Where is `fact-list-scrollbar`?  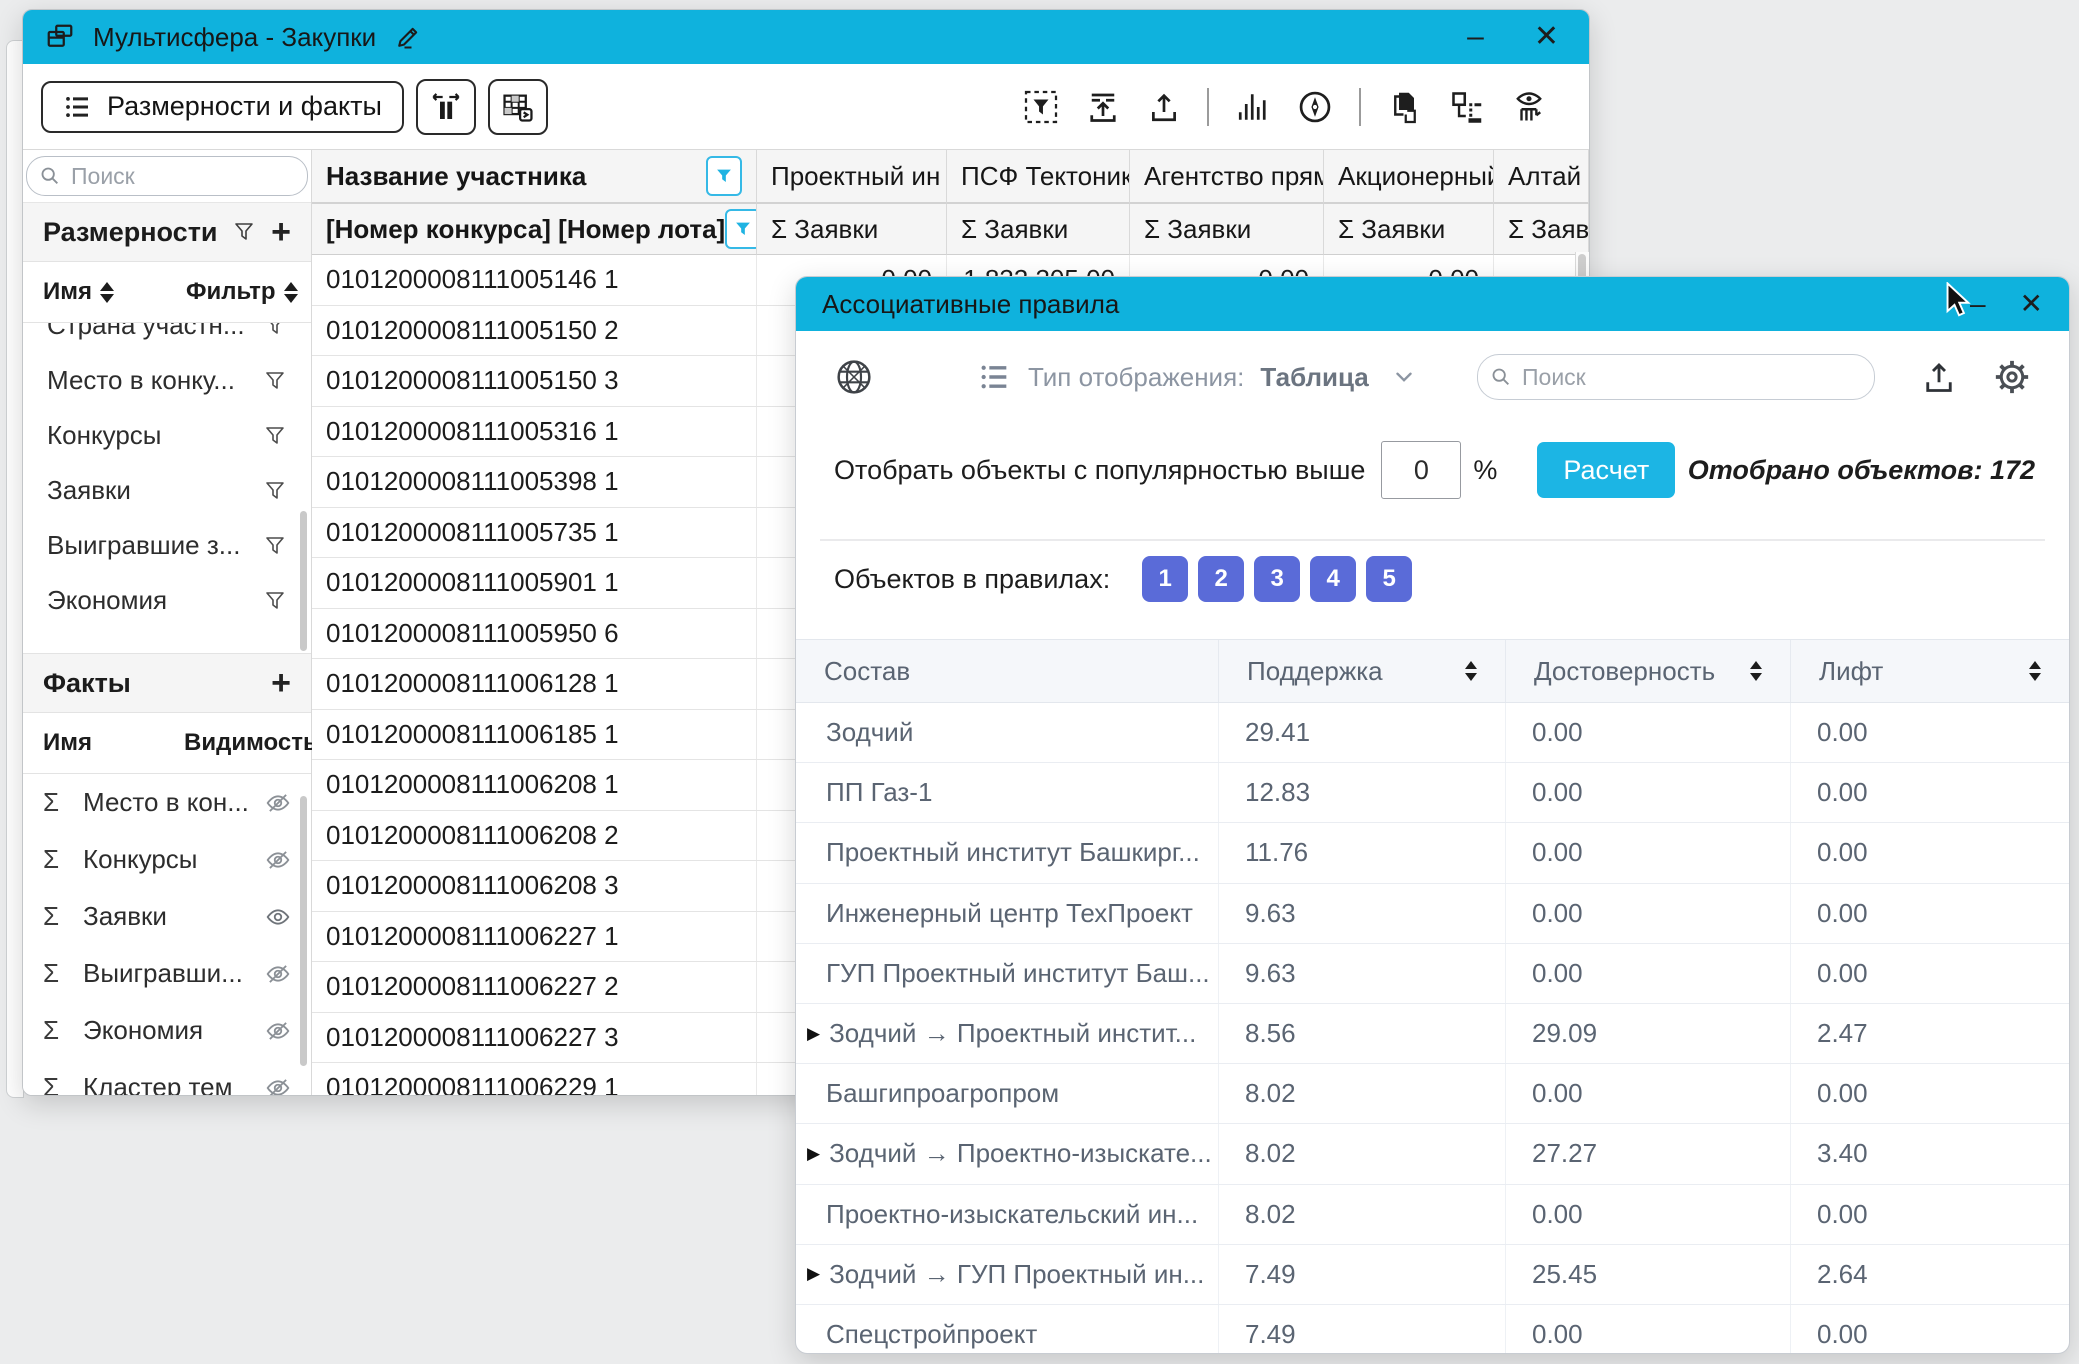
fact-list-scrollbar is located at coordinates (303, 931).